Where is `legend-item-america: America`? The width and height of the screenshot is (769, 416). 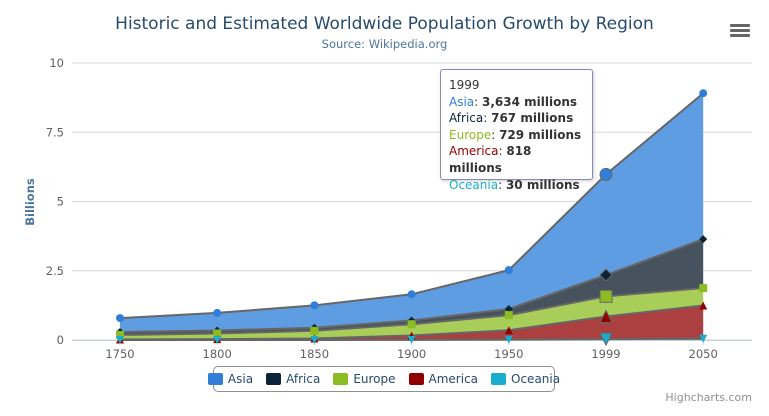 legend-item-america: America is located at coordinates (443, 379).